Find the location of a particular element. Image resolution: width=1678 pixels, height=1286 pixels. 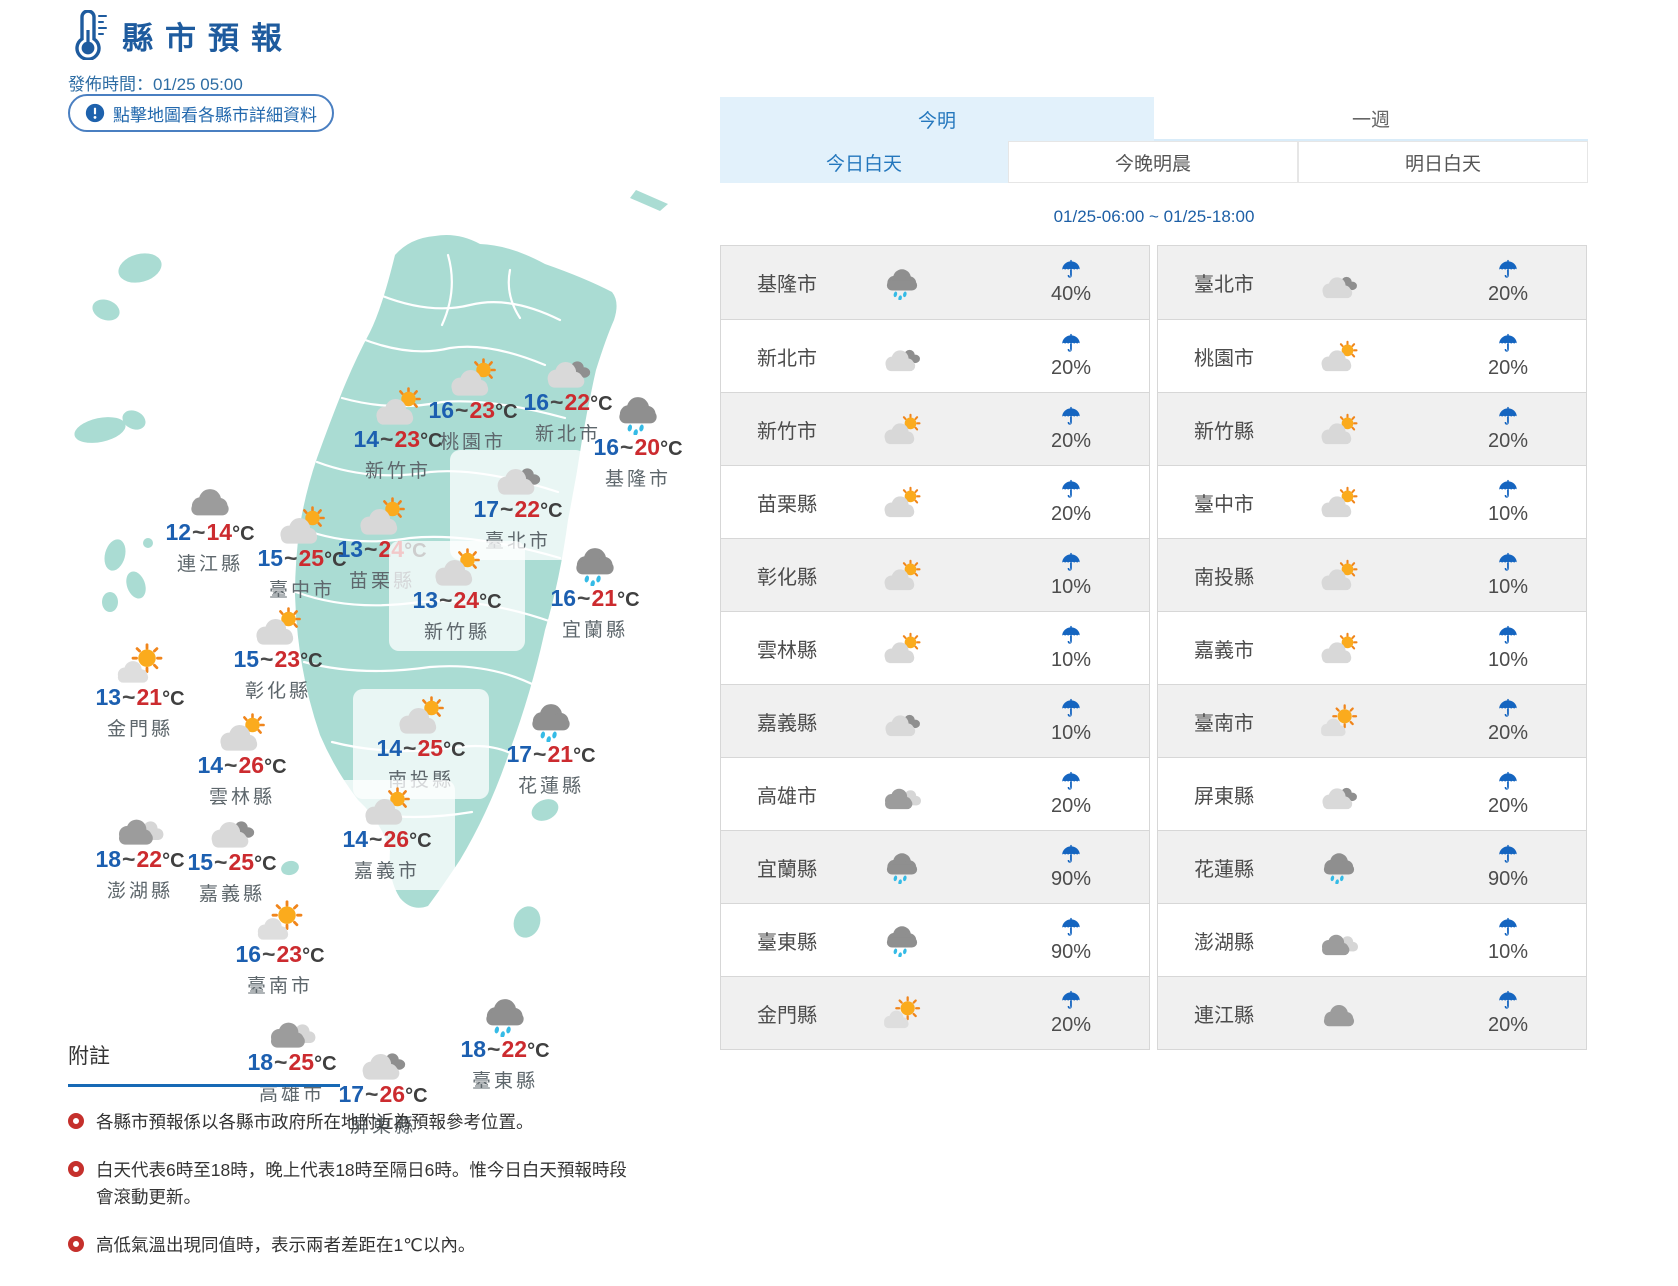

map-label-chiayi-county: 15~25°C 嘉義縣 is located at coordinates (232, 857).